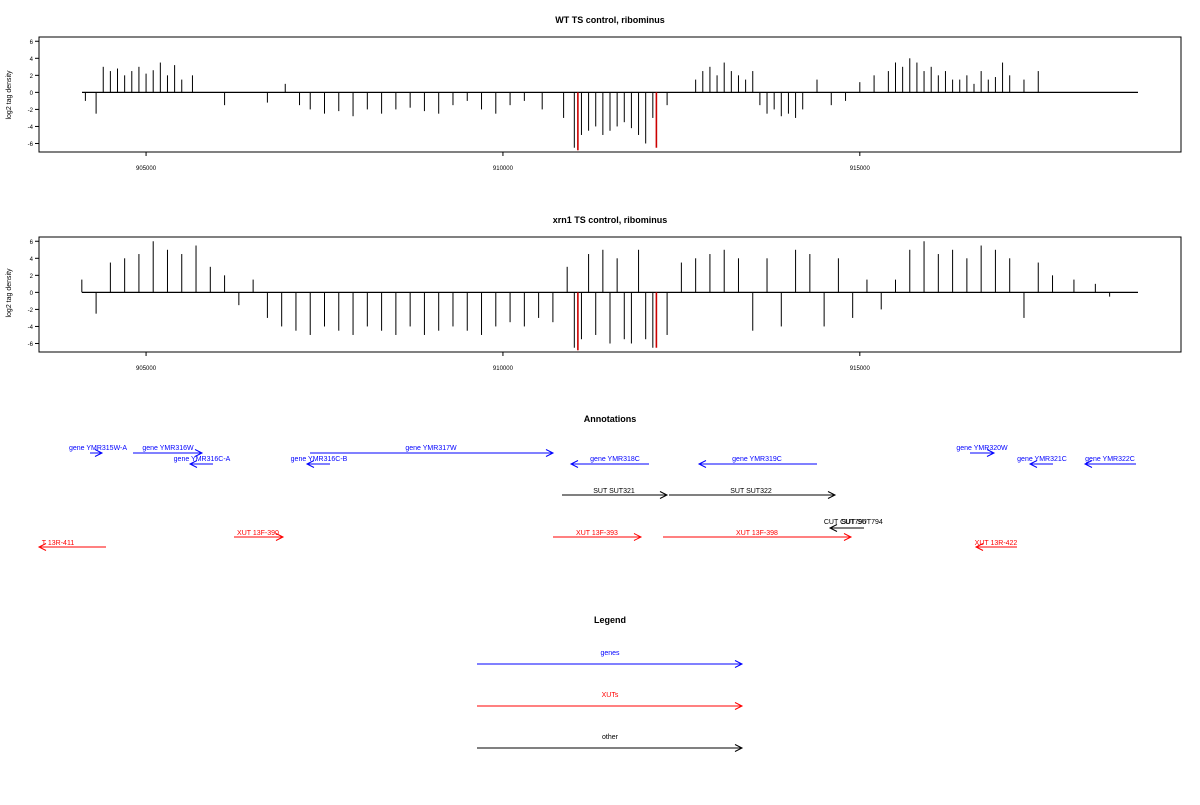 This screenshot has height=805, width=1200. What do you see at coordinates (862, 522) in the screenshot?
I see `other-feature-label: SUT SUT794` at bounding box center [862, 522].